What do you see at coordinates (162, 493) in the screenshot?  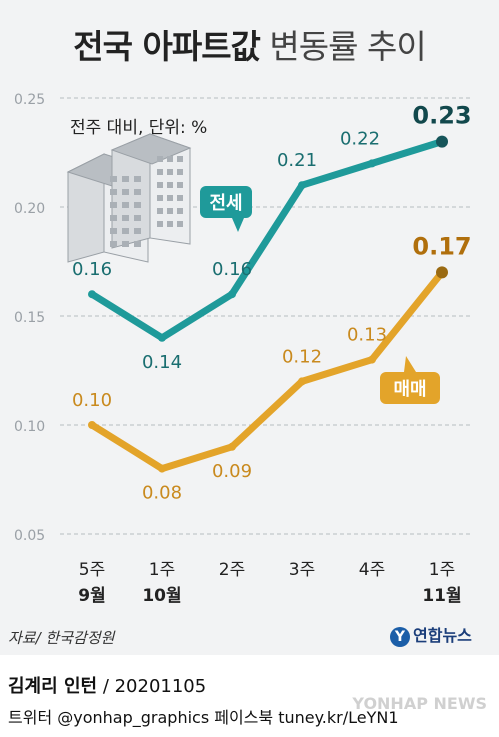 I see `data-label: 0.08` at bounding box center [162, 493].